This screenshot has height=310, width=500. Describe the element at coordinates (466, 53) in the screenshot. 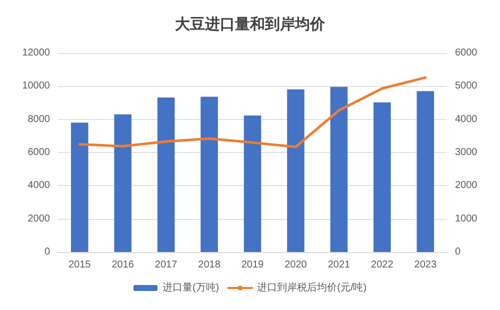

I see `y2-tick-label: 6000` at that location.